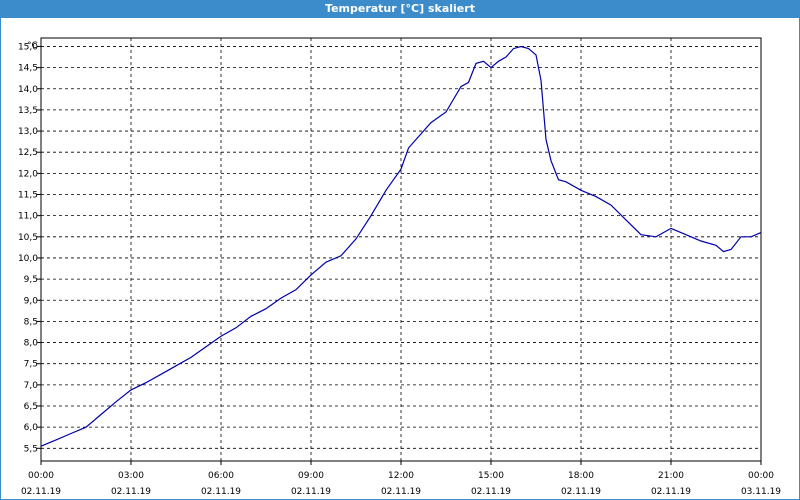 The height and width of the screenshot is (500, 800). What do you see at coordinates (311, 476) in the screenshot?
I see `x-tick-time-label: 09:00` at bounding box center [311, 476].